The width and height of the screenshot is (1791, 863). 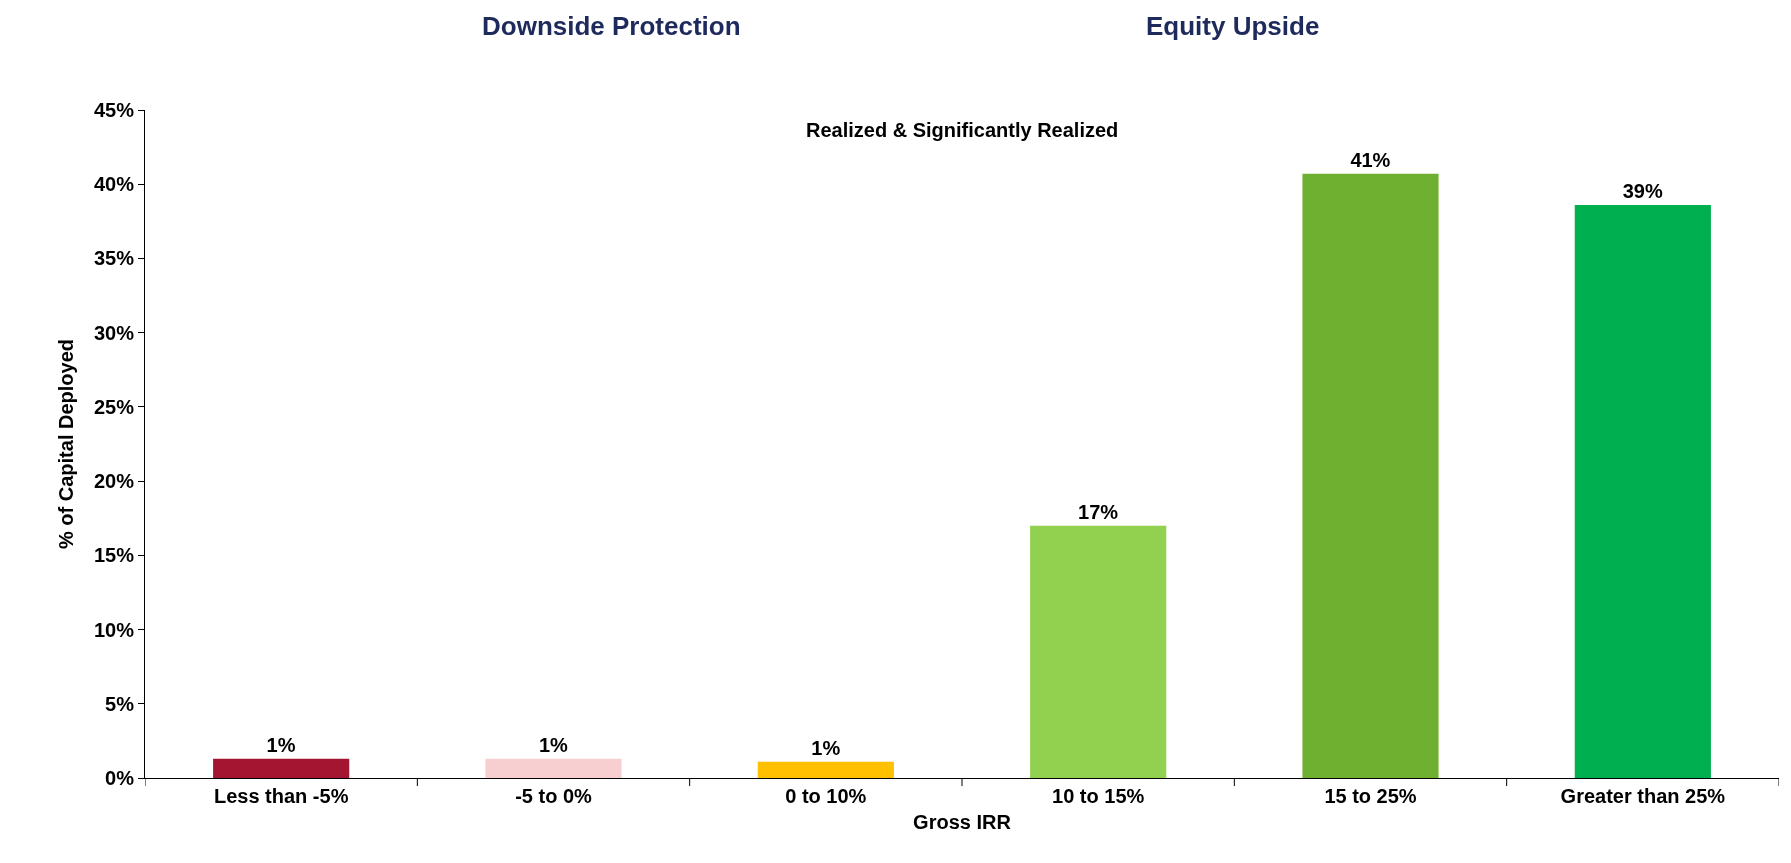 What do you see at coordinates (114, 258) in the screenshot?
I see `y-tick-label: 35%` at bounding box center [114, 258].